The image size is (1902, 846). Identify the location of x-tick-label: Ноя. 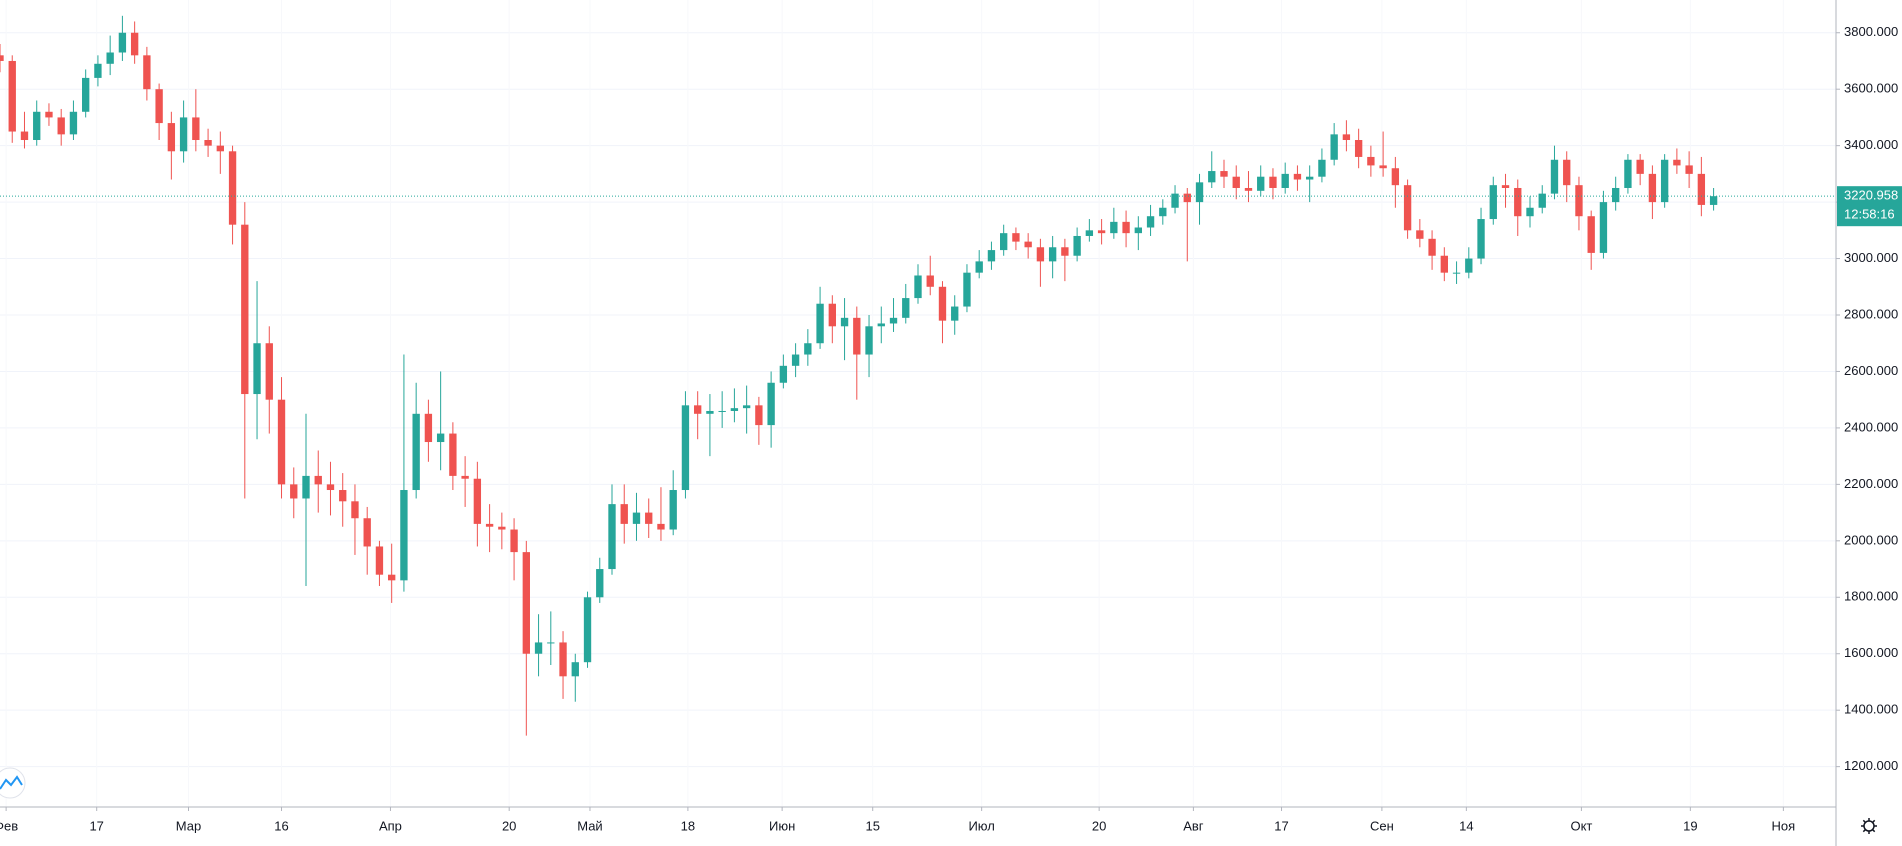
(1784, 825).